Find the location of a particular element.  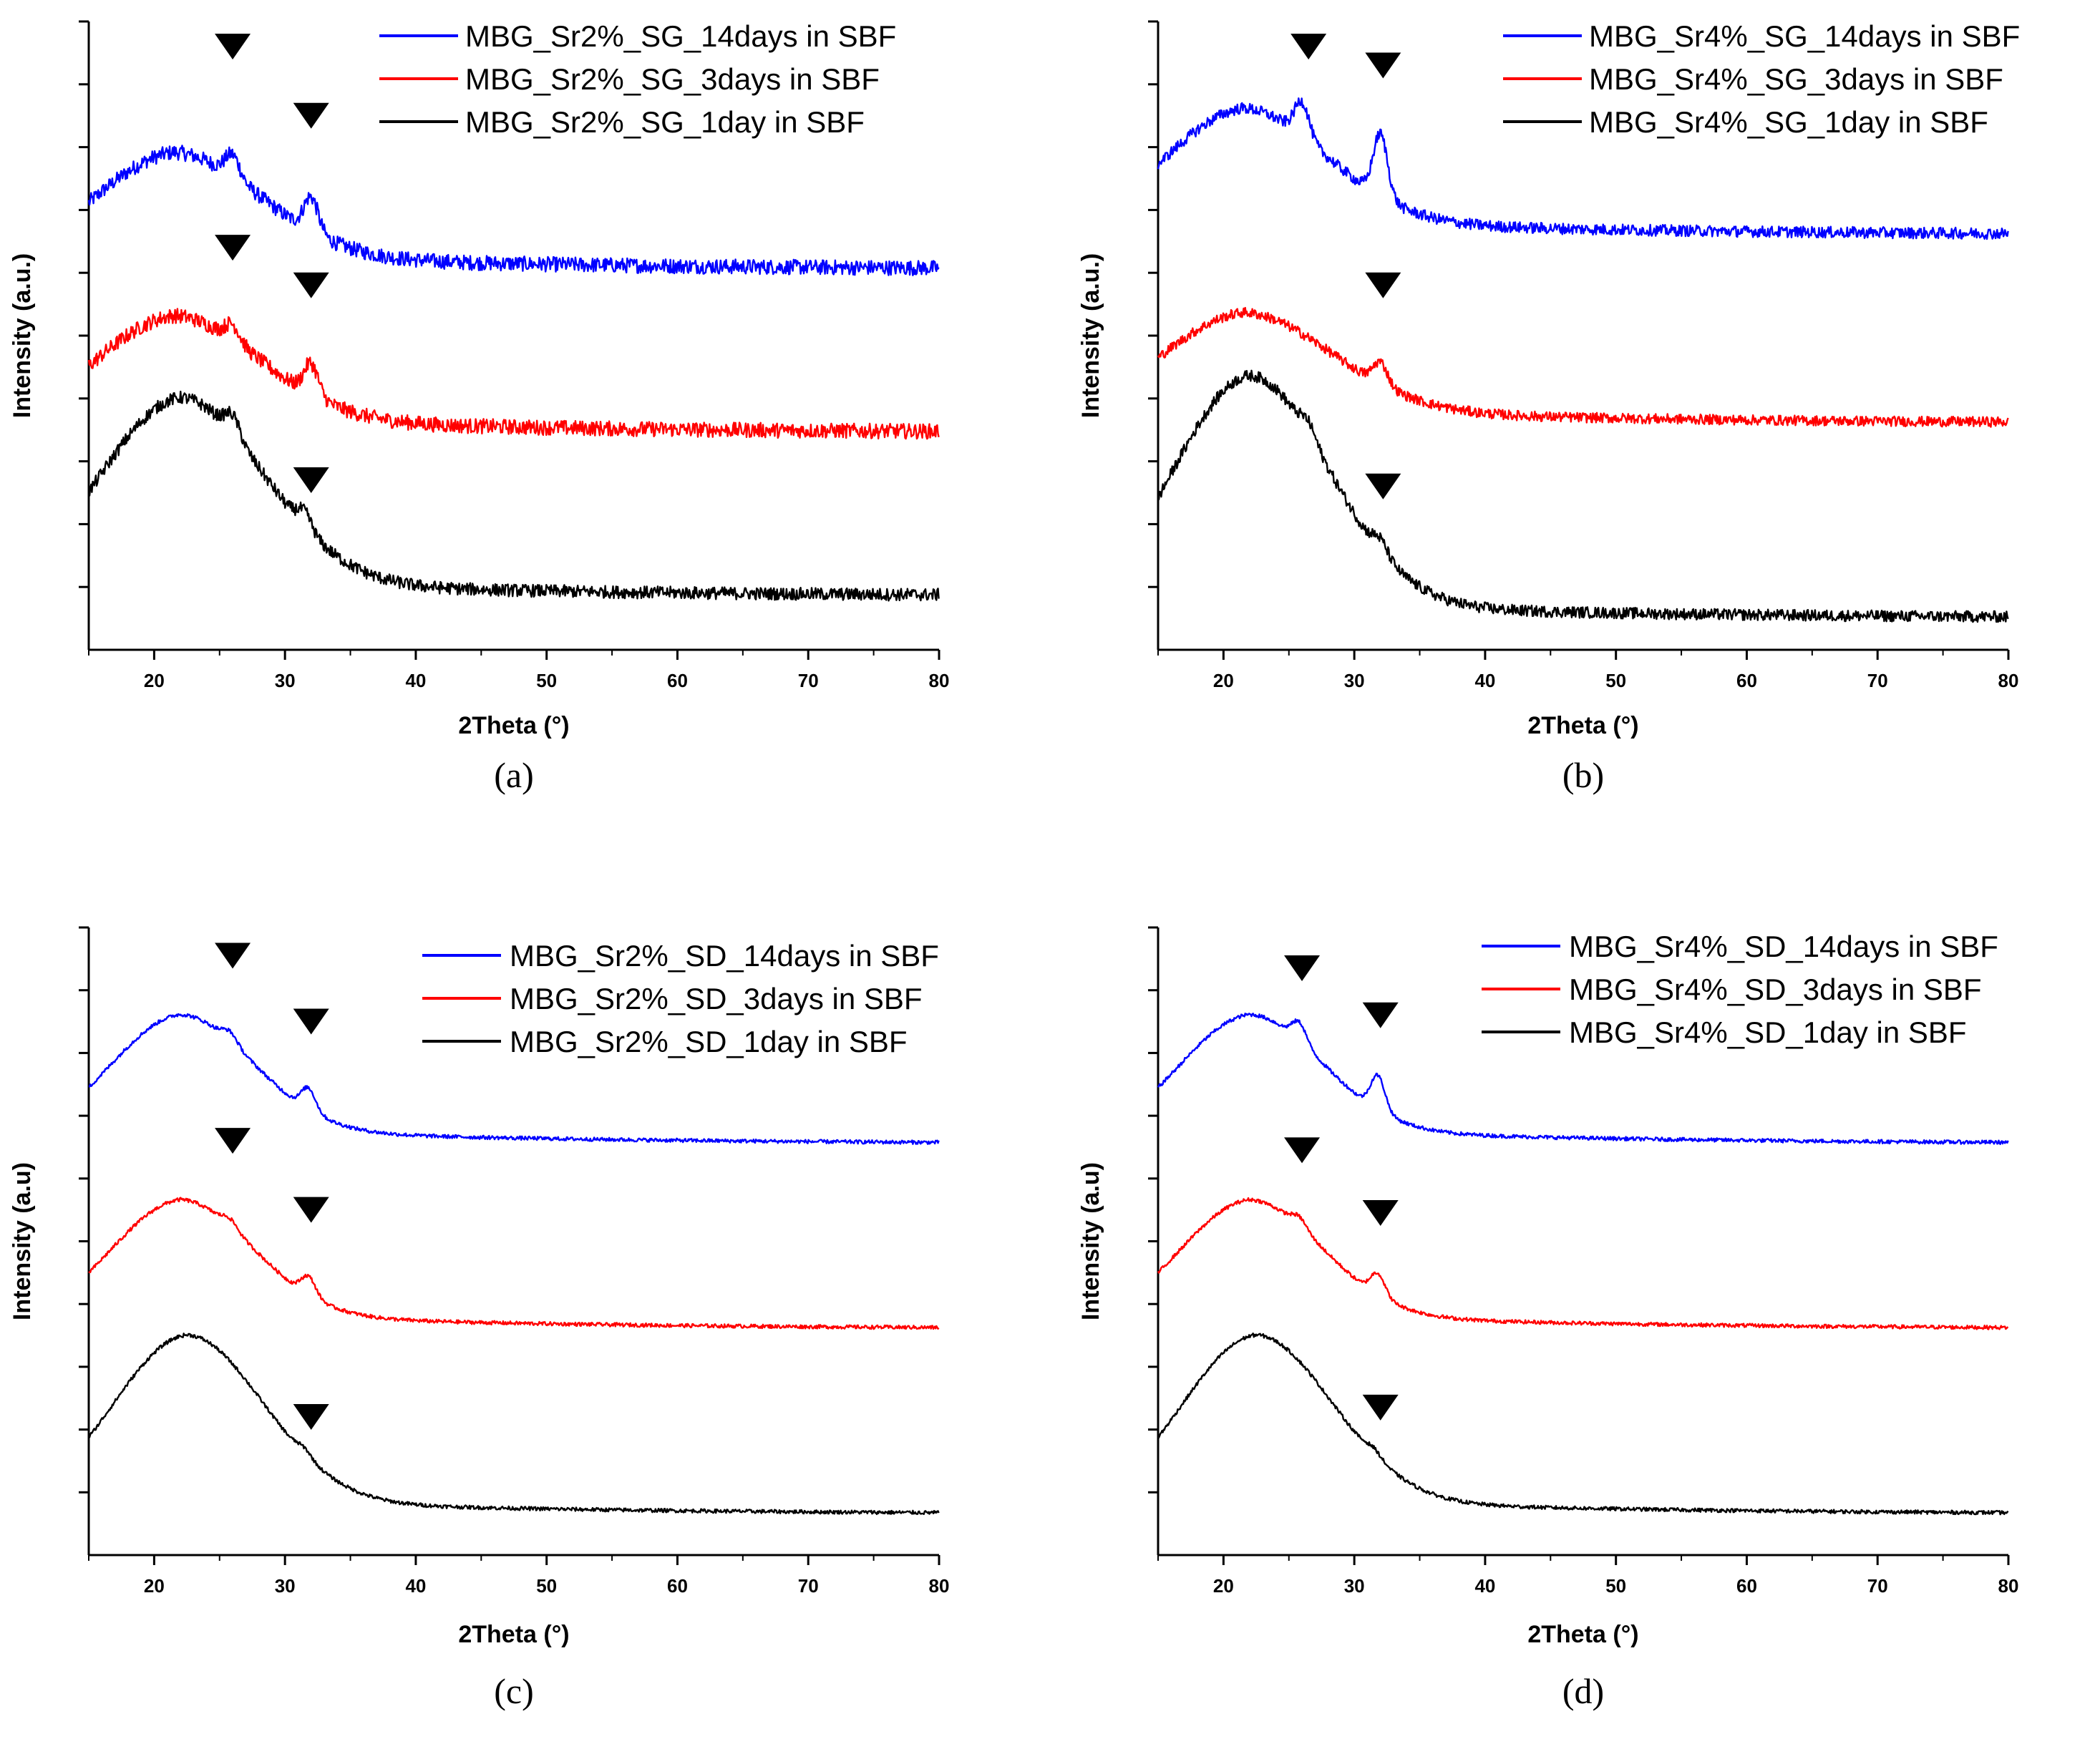

legend-entry: MBG_Sr2%_SD_3days in SBF is located at coordinates (716, 998).